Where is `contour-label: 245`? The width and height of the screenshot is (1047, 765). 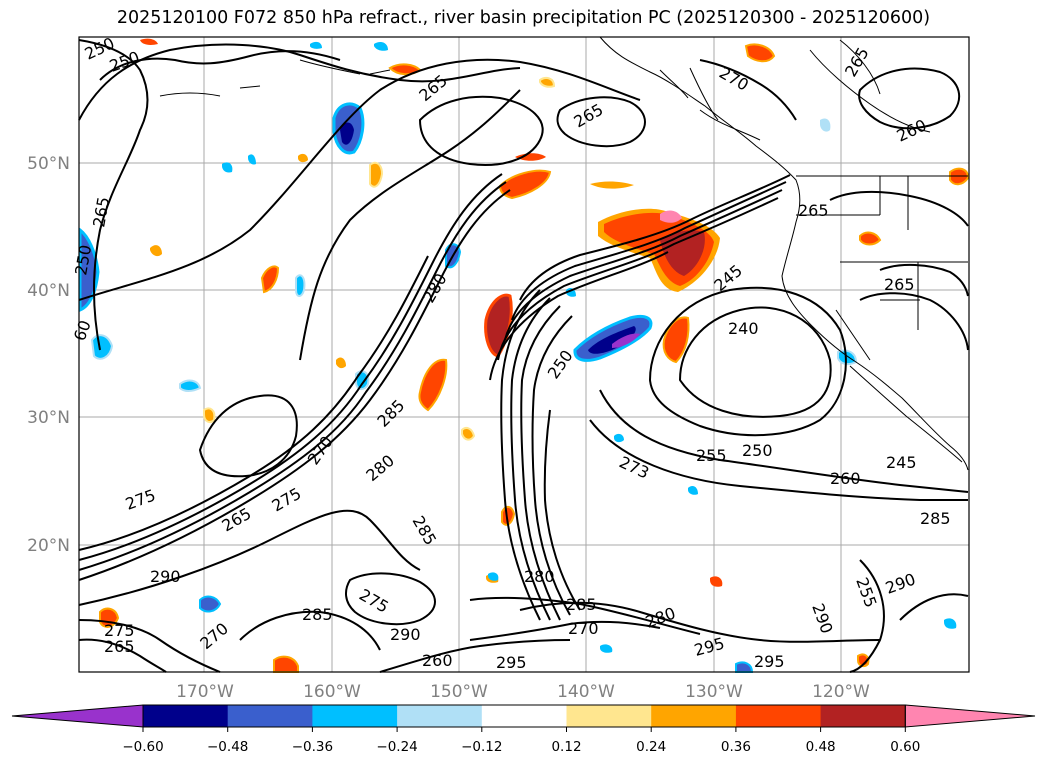
contour-label: 245 is located at coordinates (901, 462).